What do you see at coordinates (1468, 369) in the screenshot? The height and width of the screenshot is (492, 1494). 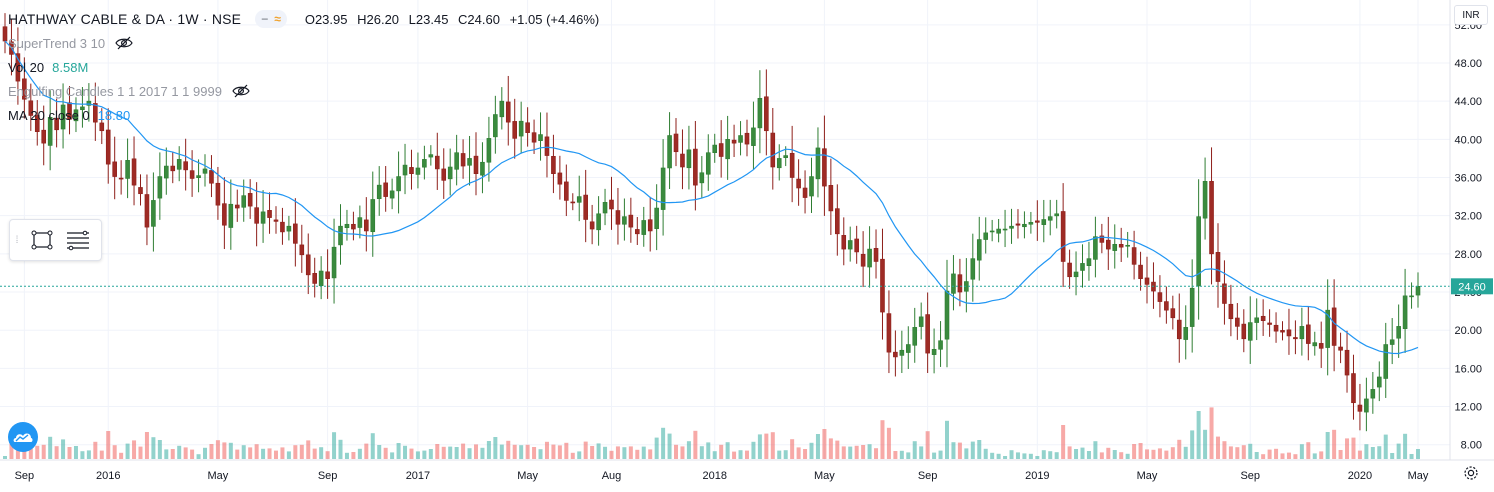 I see `y-tick-label: 16.00` at bounding box center [1468, 369].